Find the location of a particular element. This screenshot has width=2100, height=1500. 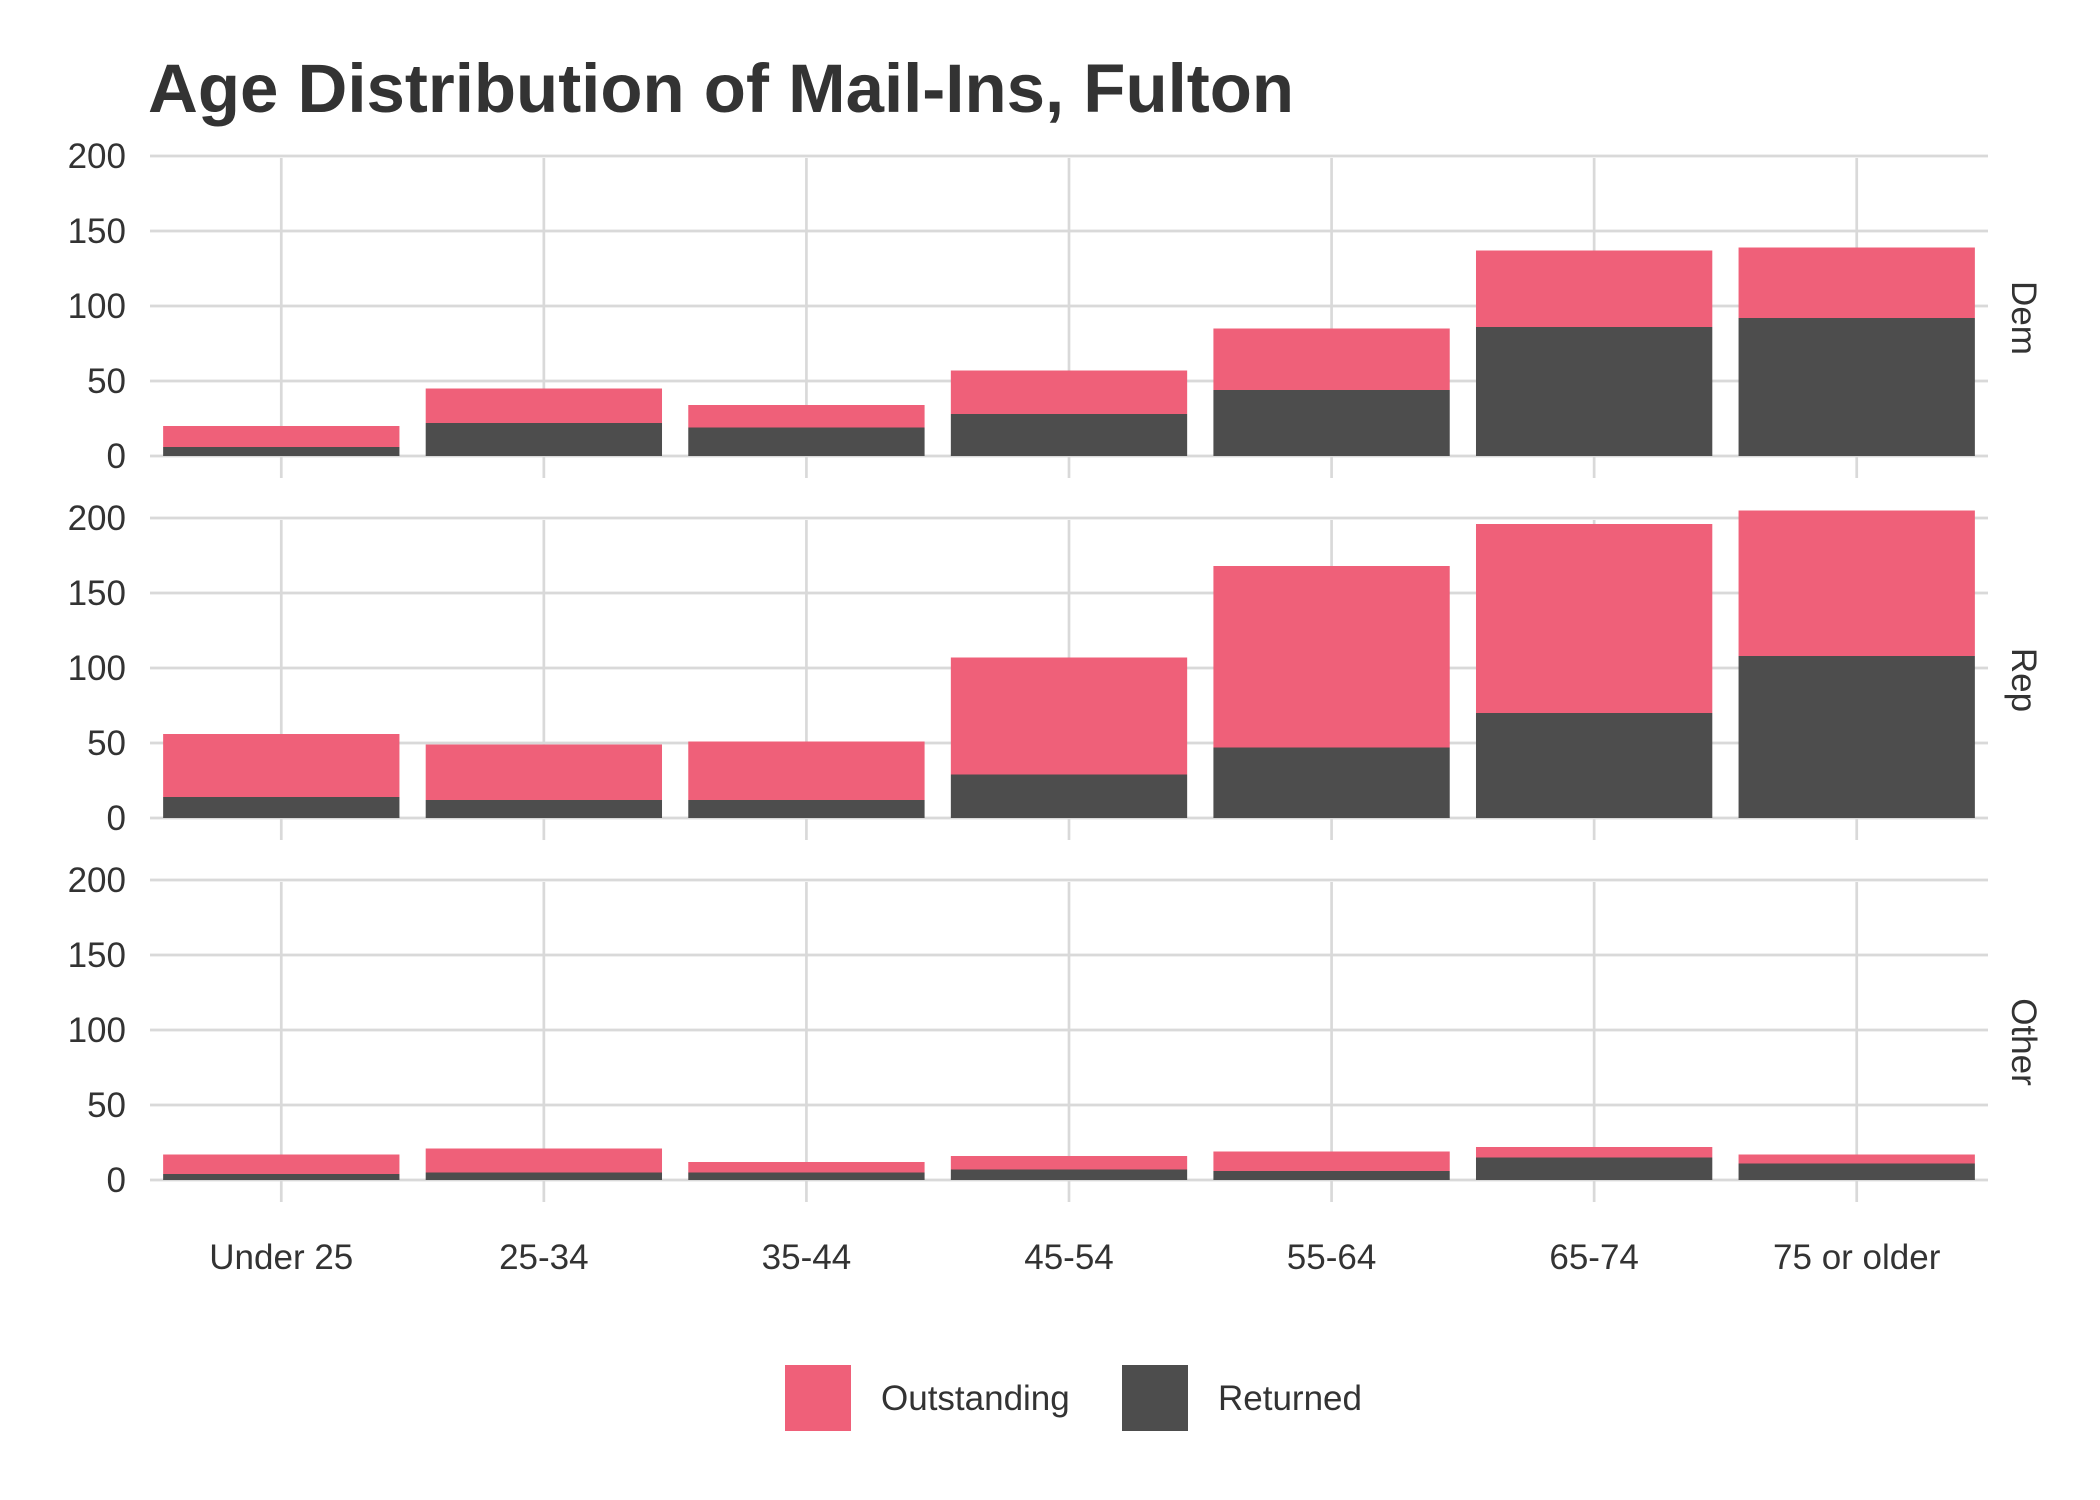

legend: Outstanding Returned is located at coordinates (1073, 1398).